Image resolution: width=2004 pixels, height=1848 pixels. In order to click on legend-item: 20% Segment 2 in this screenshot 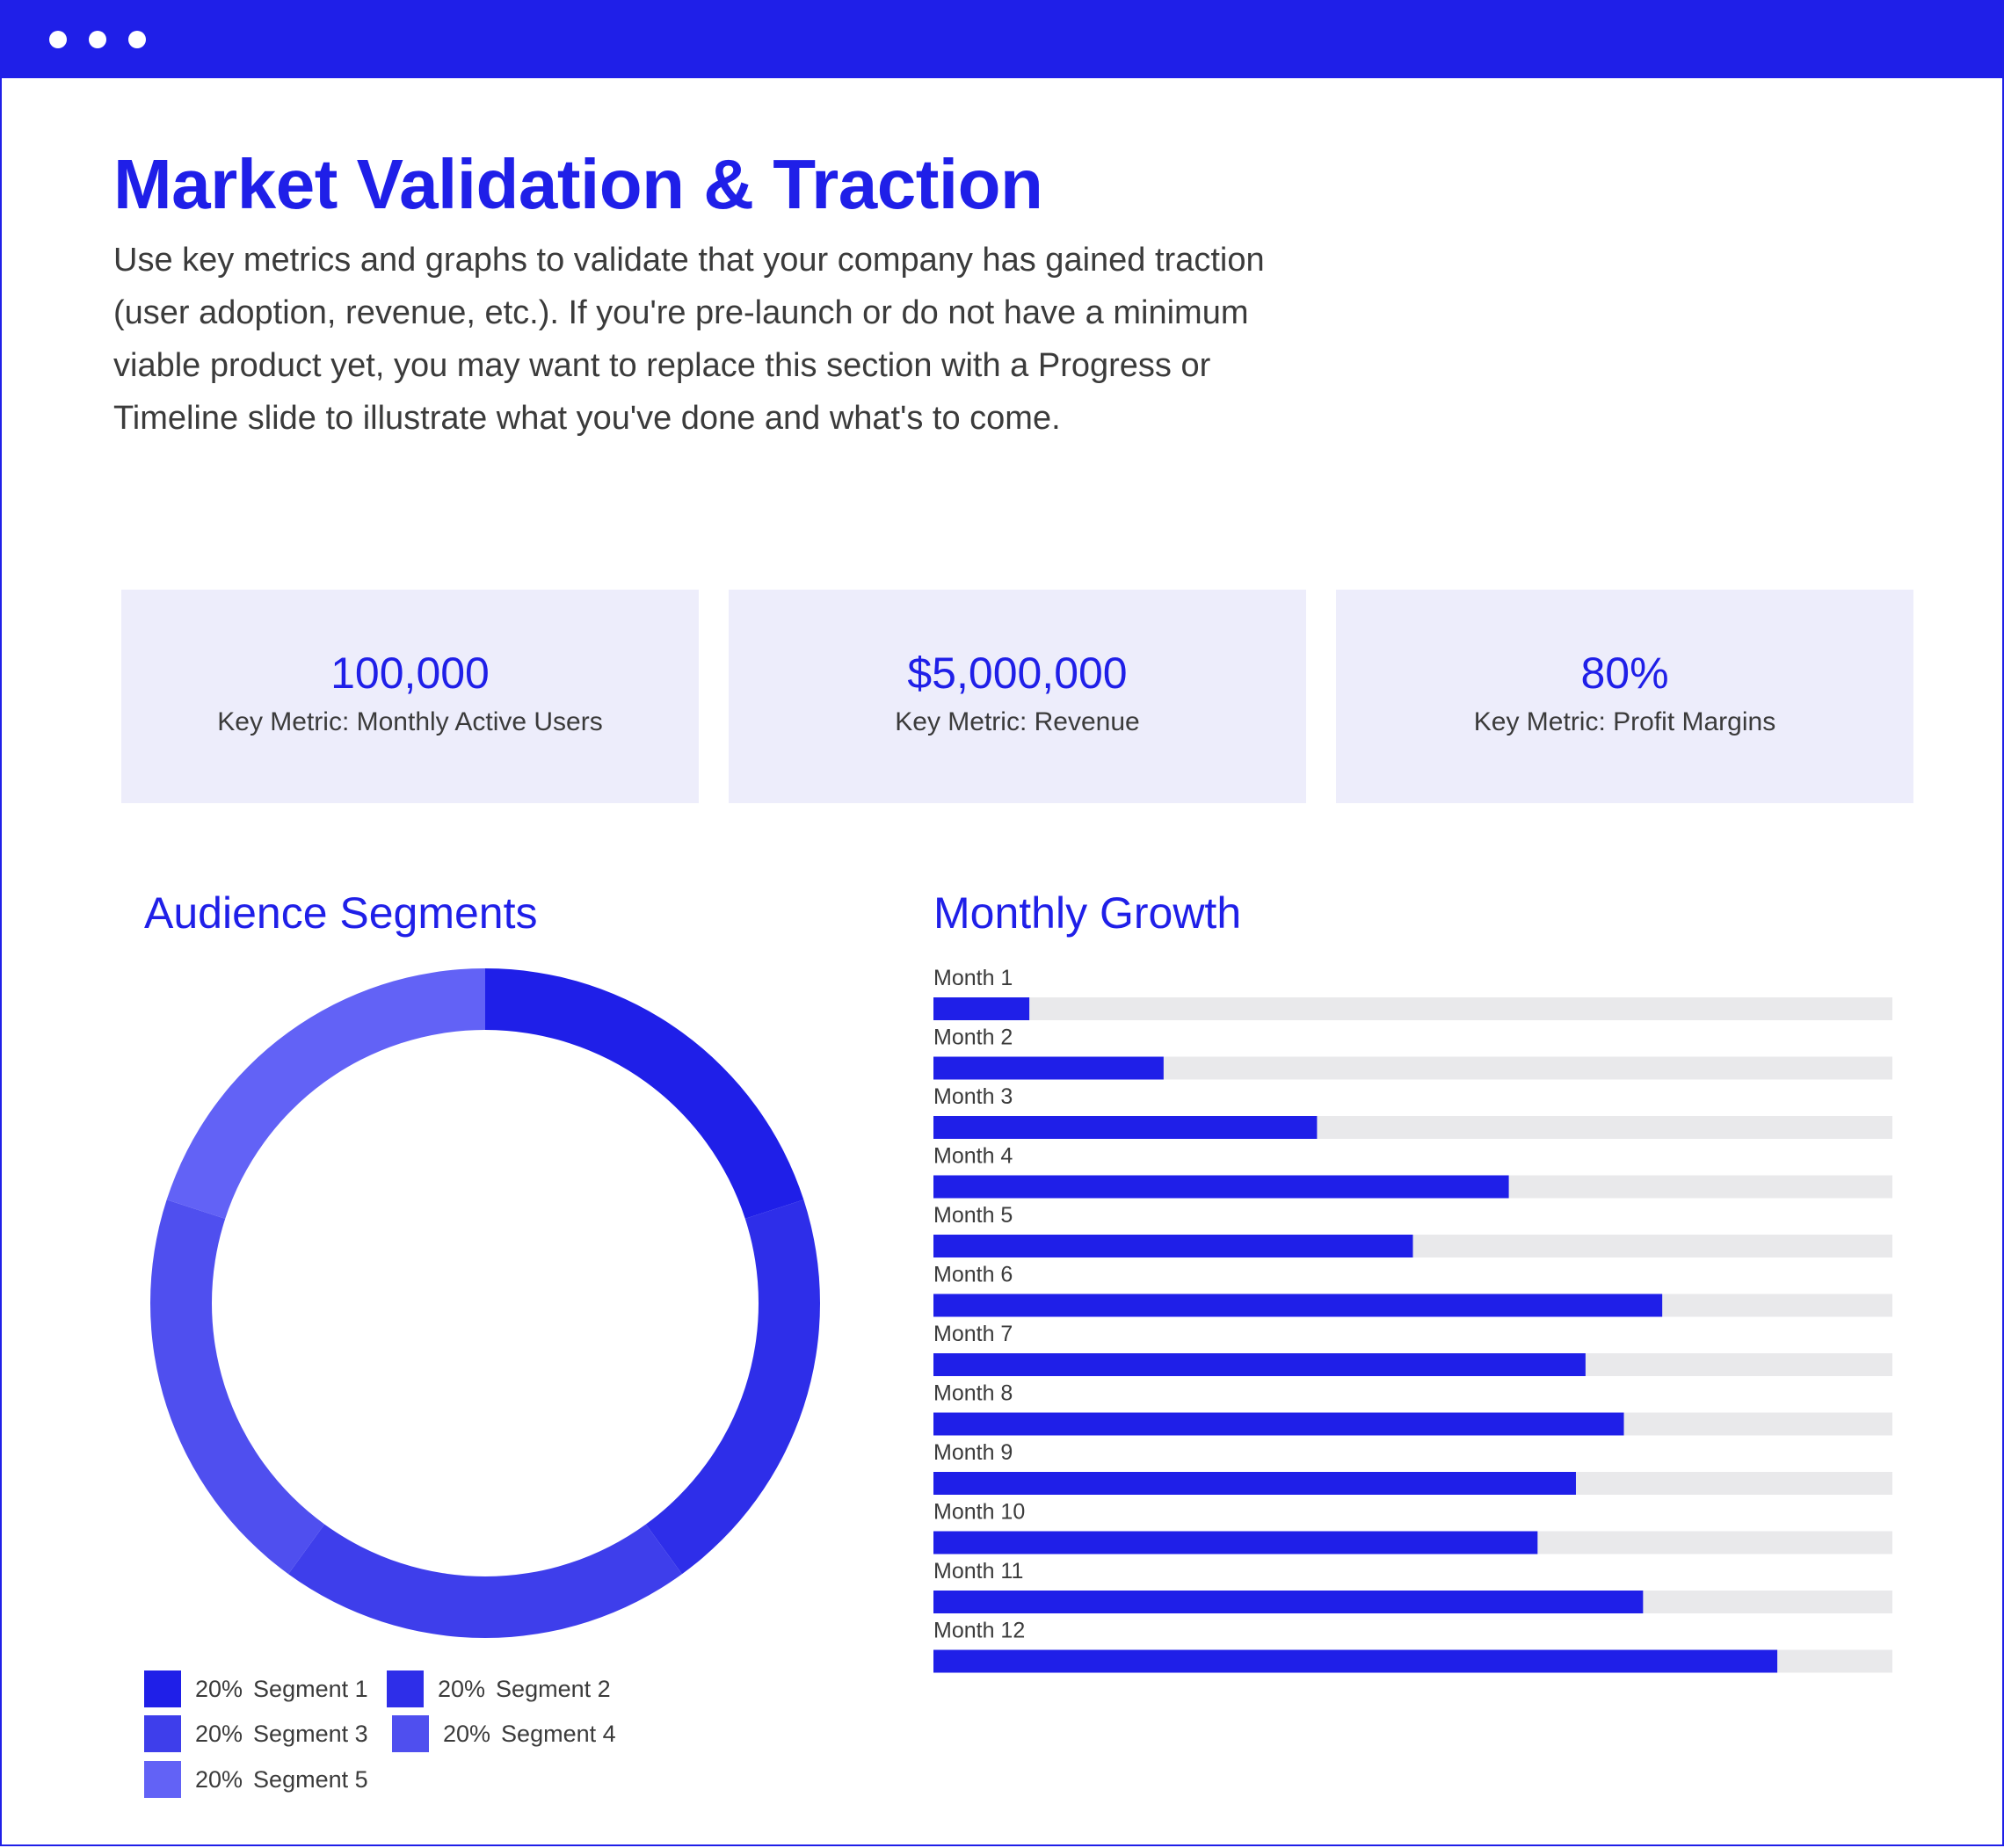, I will do `click(499, 1689)`.